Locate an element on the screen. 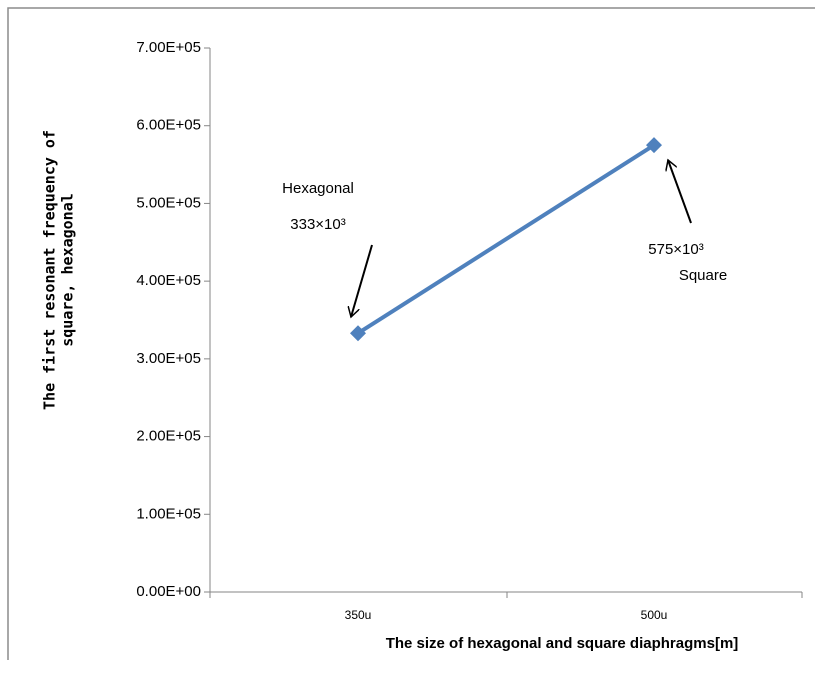 The height and width of the screenshot is (673, 815). annotation: 575×10³ is located at coordinates (675, 249).